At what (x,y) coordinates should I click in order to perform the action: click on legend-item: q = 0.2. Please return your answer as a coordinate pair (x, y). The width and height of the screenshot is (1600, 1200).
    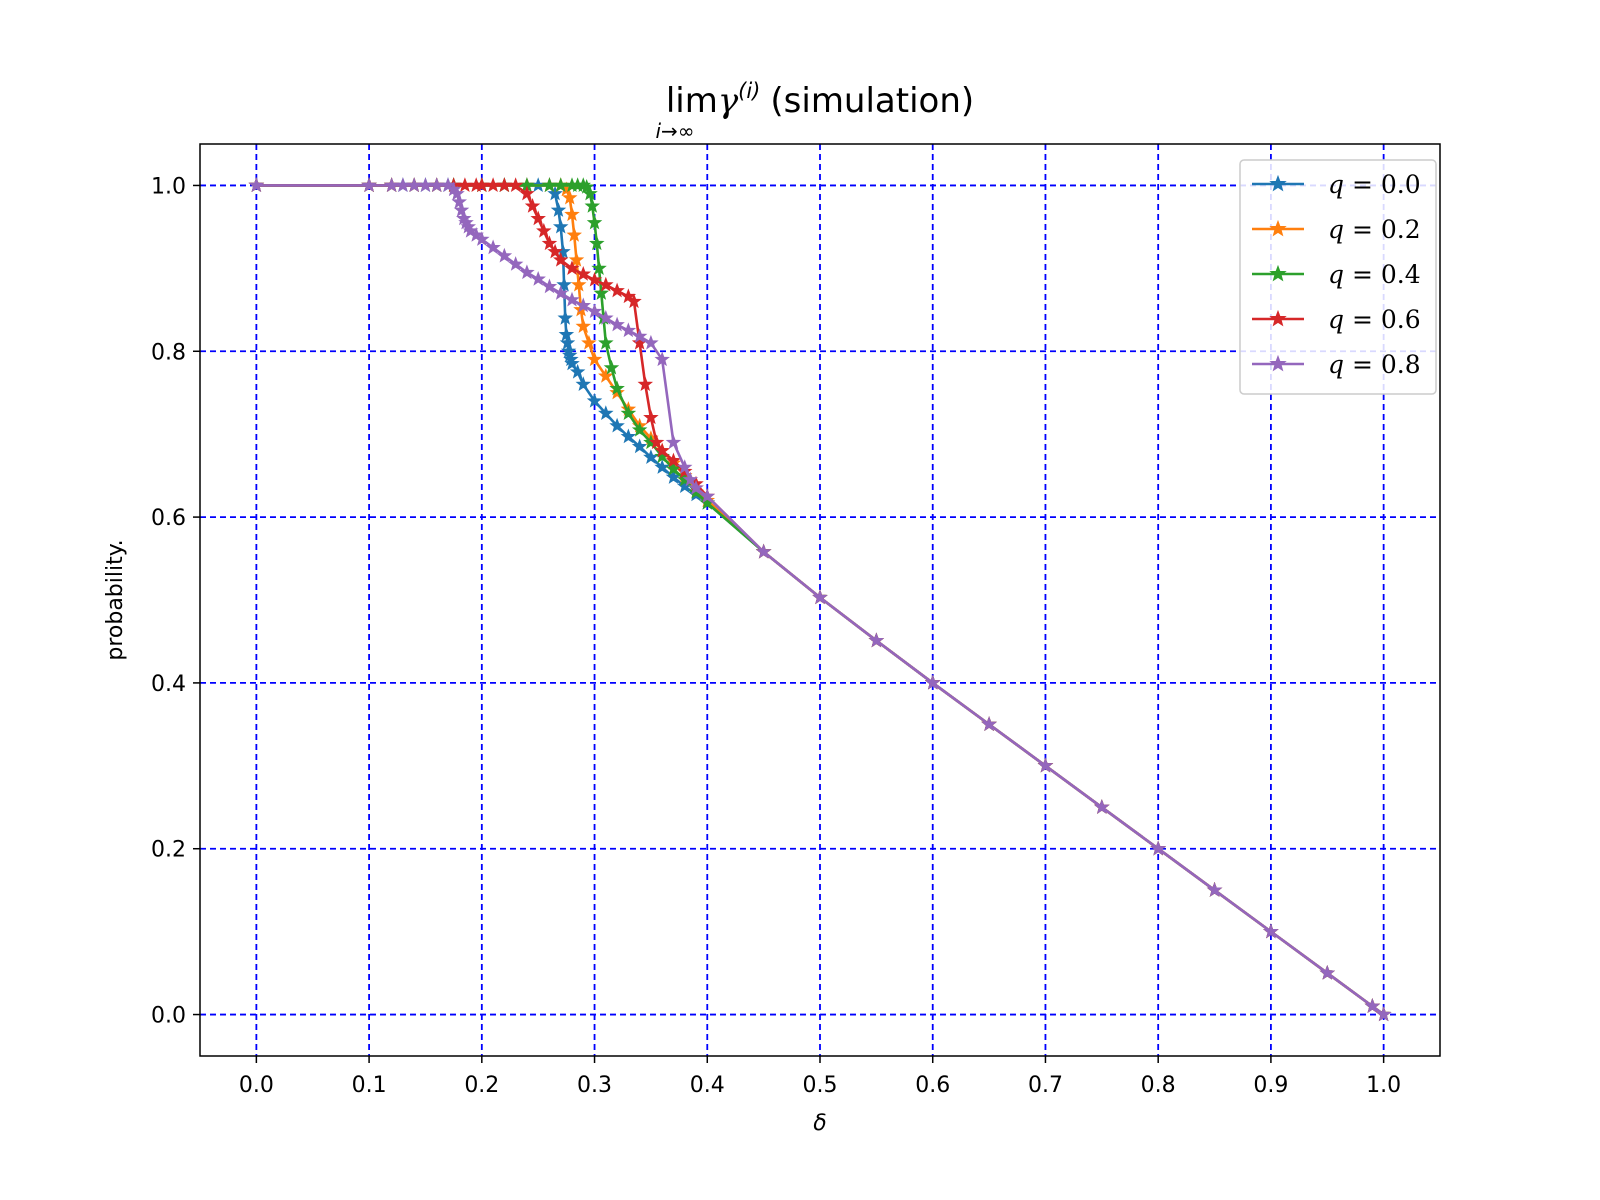
    Looking at the image, I should click on (1336, 229).